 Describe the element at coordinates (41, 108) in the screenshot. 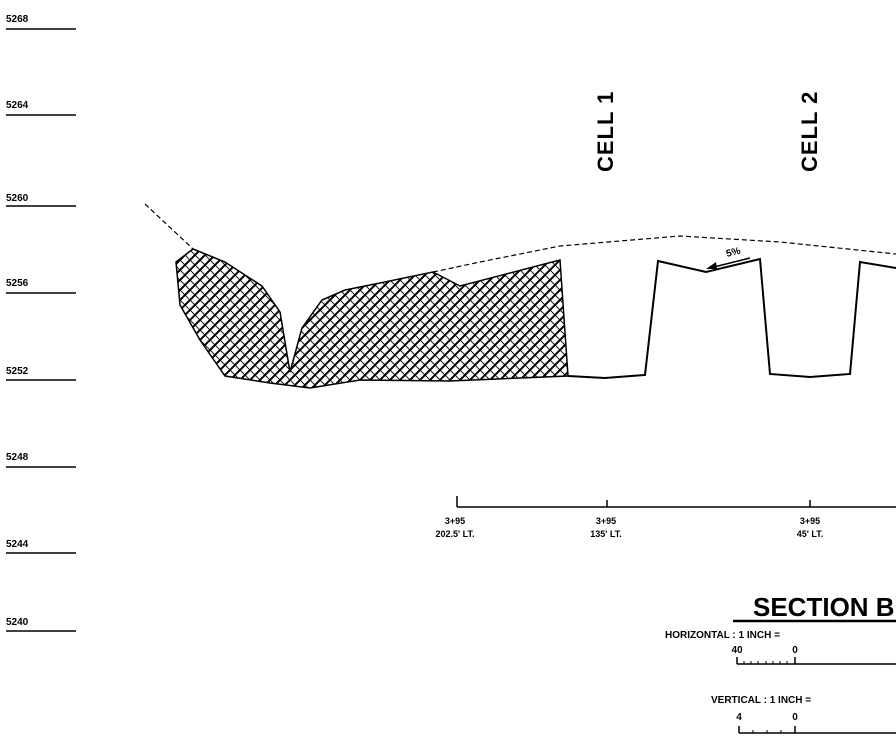

I see `elevation-mark: 5264` at that location.